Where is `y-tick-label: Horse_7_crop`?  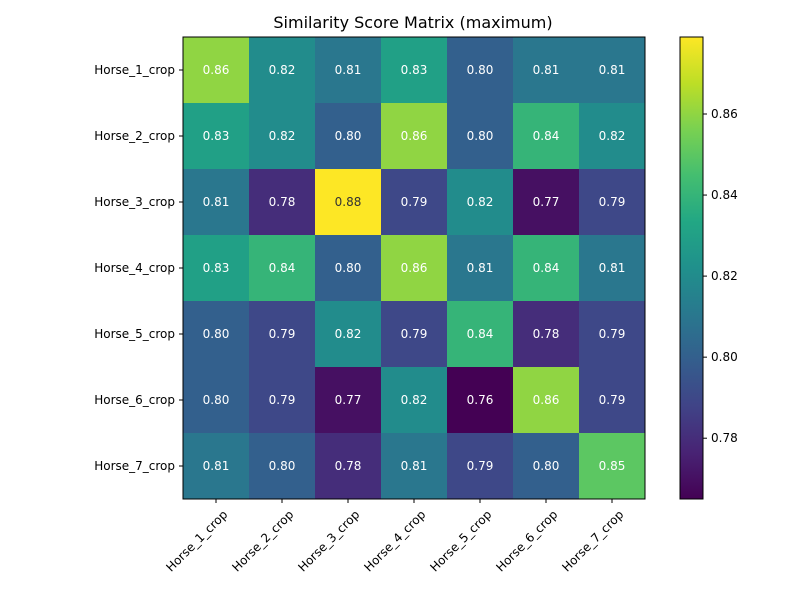 y-tick-label: Horse_7_crop is located at coordinates (134, 466).